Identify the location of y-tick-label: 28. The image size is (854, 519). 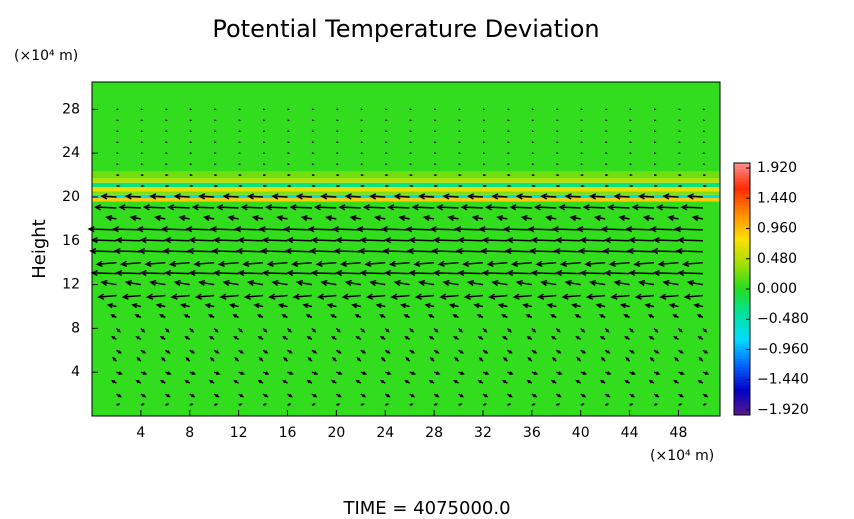
(71, 109).